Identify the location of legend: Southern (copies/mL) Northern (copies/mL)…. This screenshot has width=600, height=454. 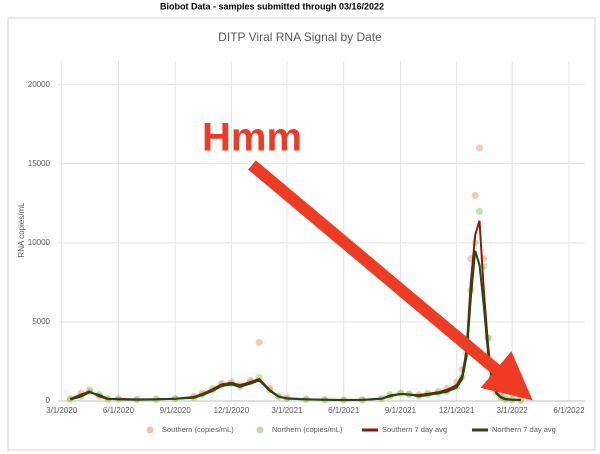
(351, 429).